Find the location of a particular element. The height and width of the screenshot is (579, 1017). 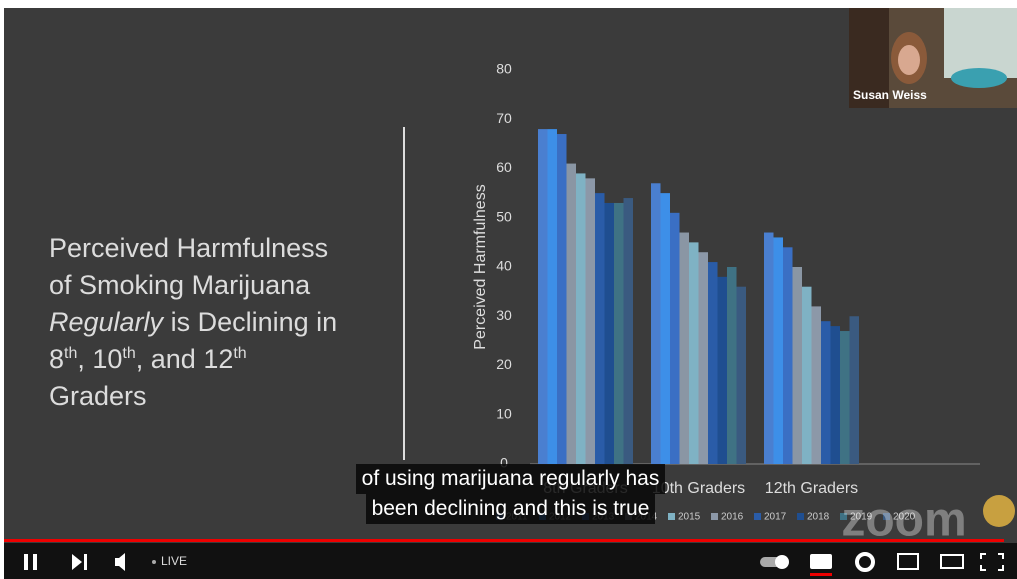

x-tick-label: 10th Graders is located at coordinates (698, 488).